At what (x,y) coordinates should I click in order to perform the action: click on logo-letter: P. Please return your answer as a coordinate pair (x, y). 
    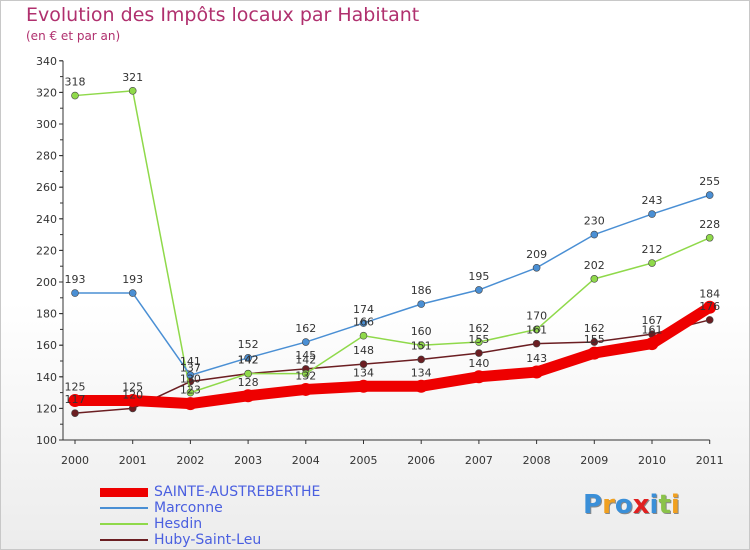
    Looking at the image, I should click on (593, 505).